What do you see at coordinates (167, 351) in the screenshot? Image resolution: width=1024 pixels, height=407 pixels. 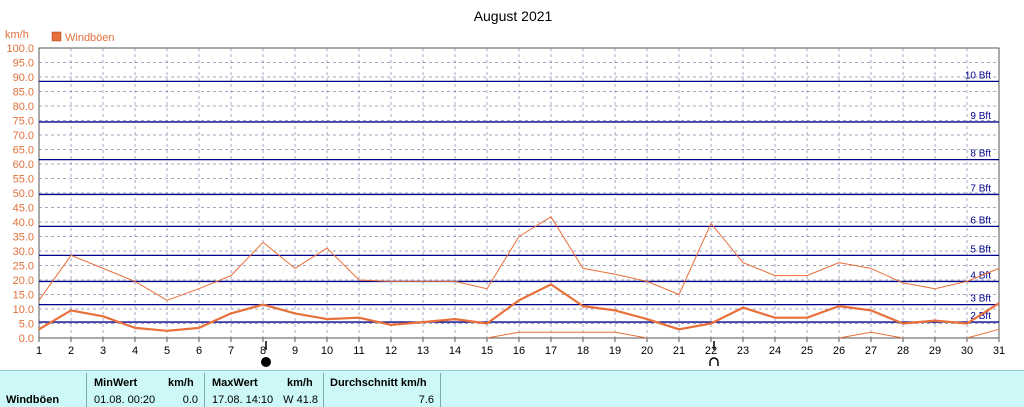 I see `x-tick-label: 5` at bounding box center [167, 351].